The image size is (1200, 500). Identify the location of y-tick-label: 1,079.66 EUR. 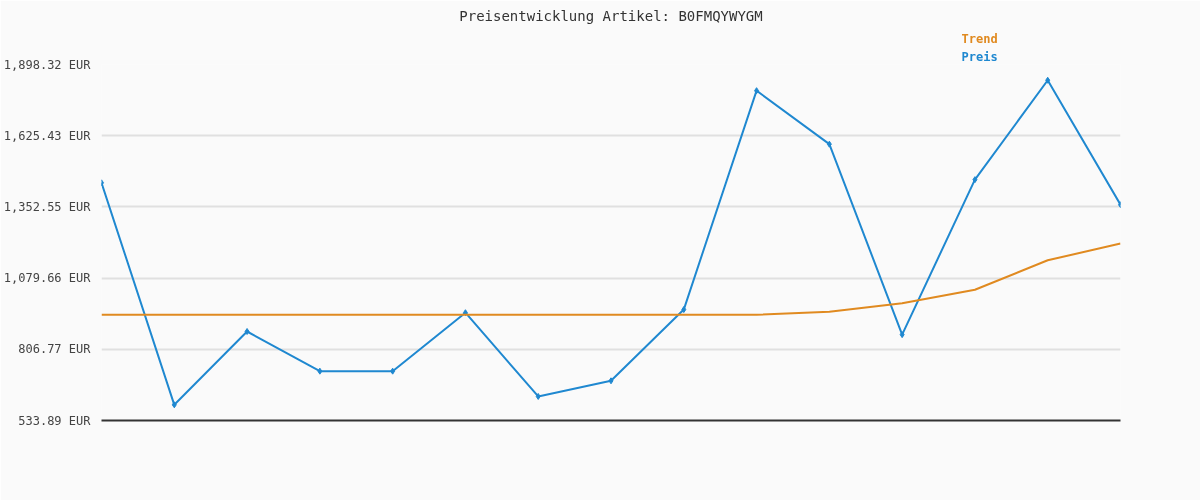
(47, 278).